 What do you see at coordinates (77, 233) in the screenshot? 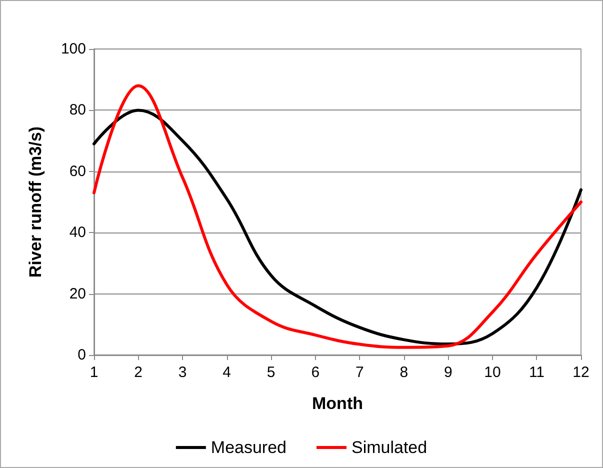
I see `y-tick-label: 40` at bounding box center [77, 233].